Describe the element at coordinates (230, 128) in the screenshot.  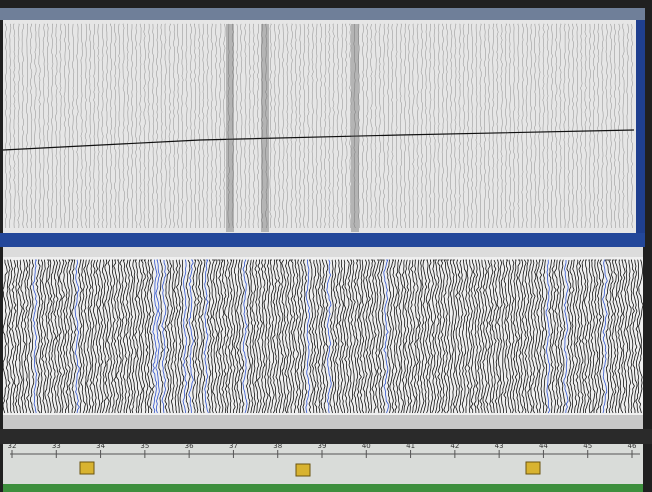
I see `noisy-trace` at that location.